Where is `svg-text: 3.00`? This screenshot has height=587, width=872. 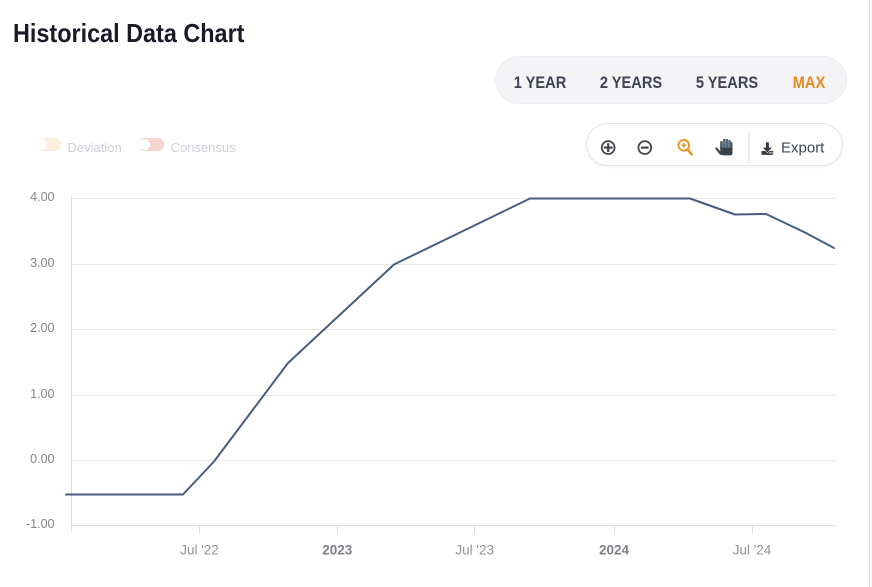
svg-text: 3.00 is located at coordinates (42, 263).